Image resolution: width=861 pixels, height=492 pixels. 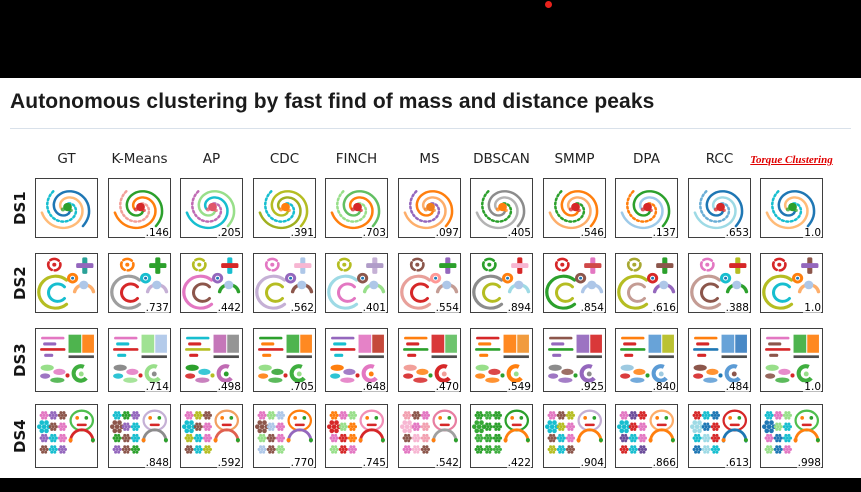 What do you see at coordinates (301, 386) in the screenshot?
I see `ari-score: .705` at bounding box center [301, 386].